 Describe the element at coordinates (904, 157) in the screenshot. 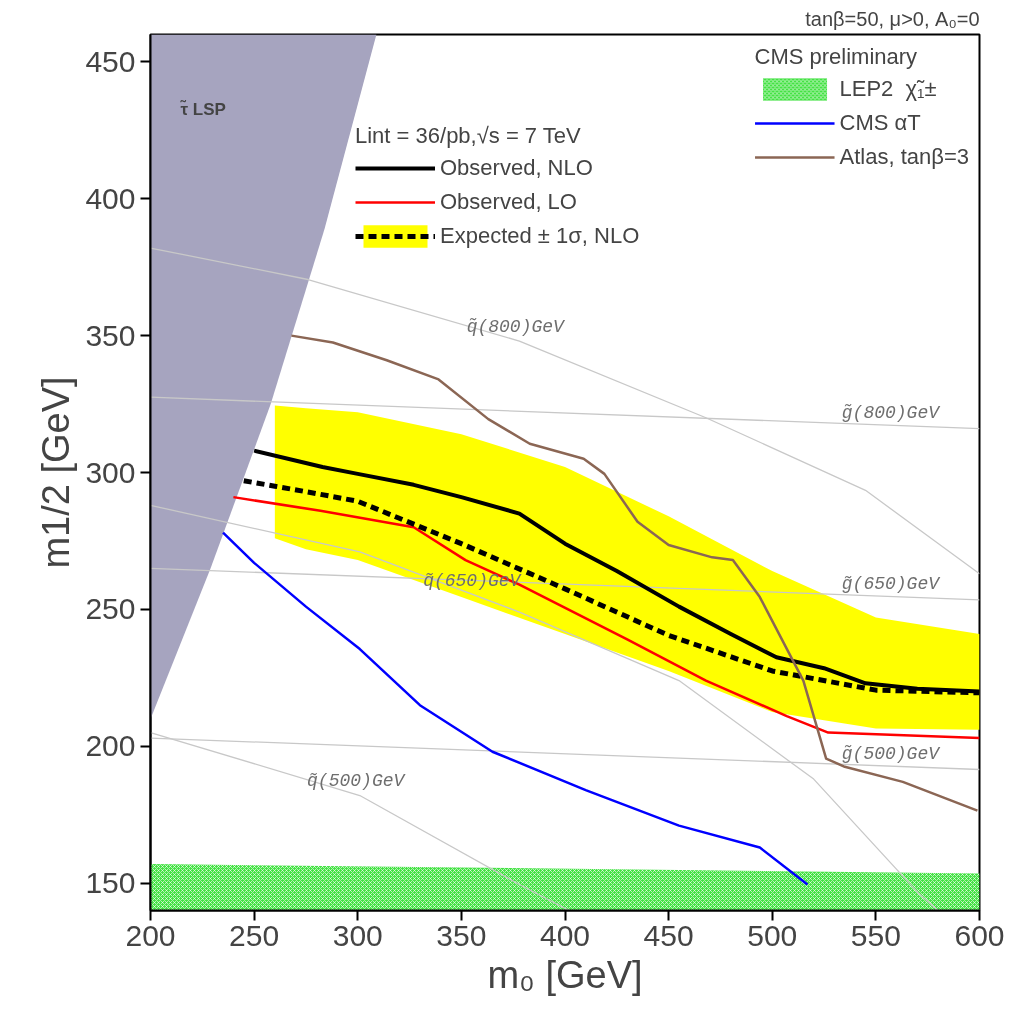

I see `legend-label: Atlas, tanβ=3` at that location.